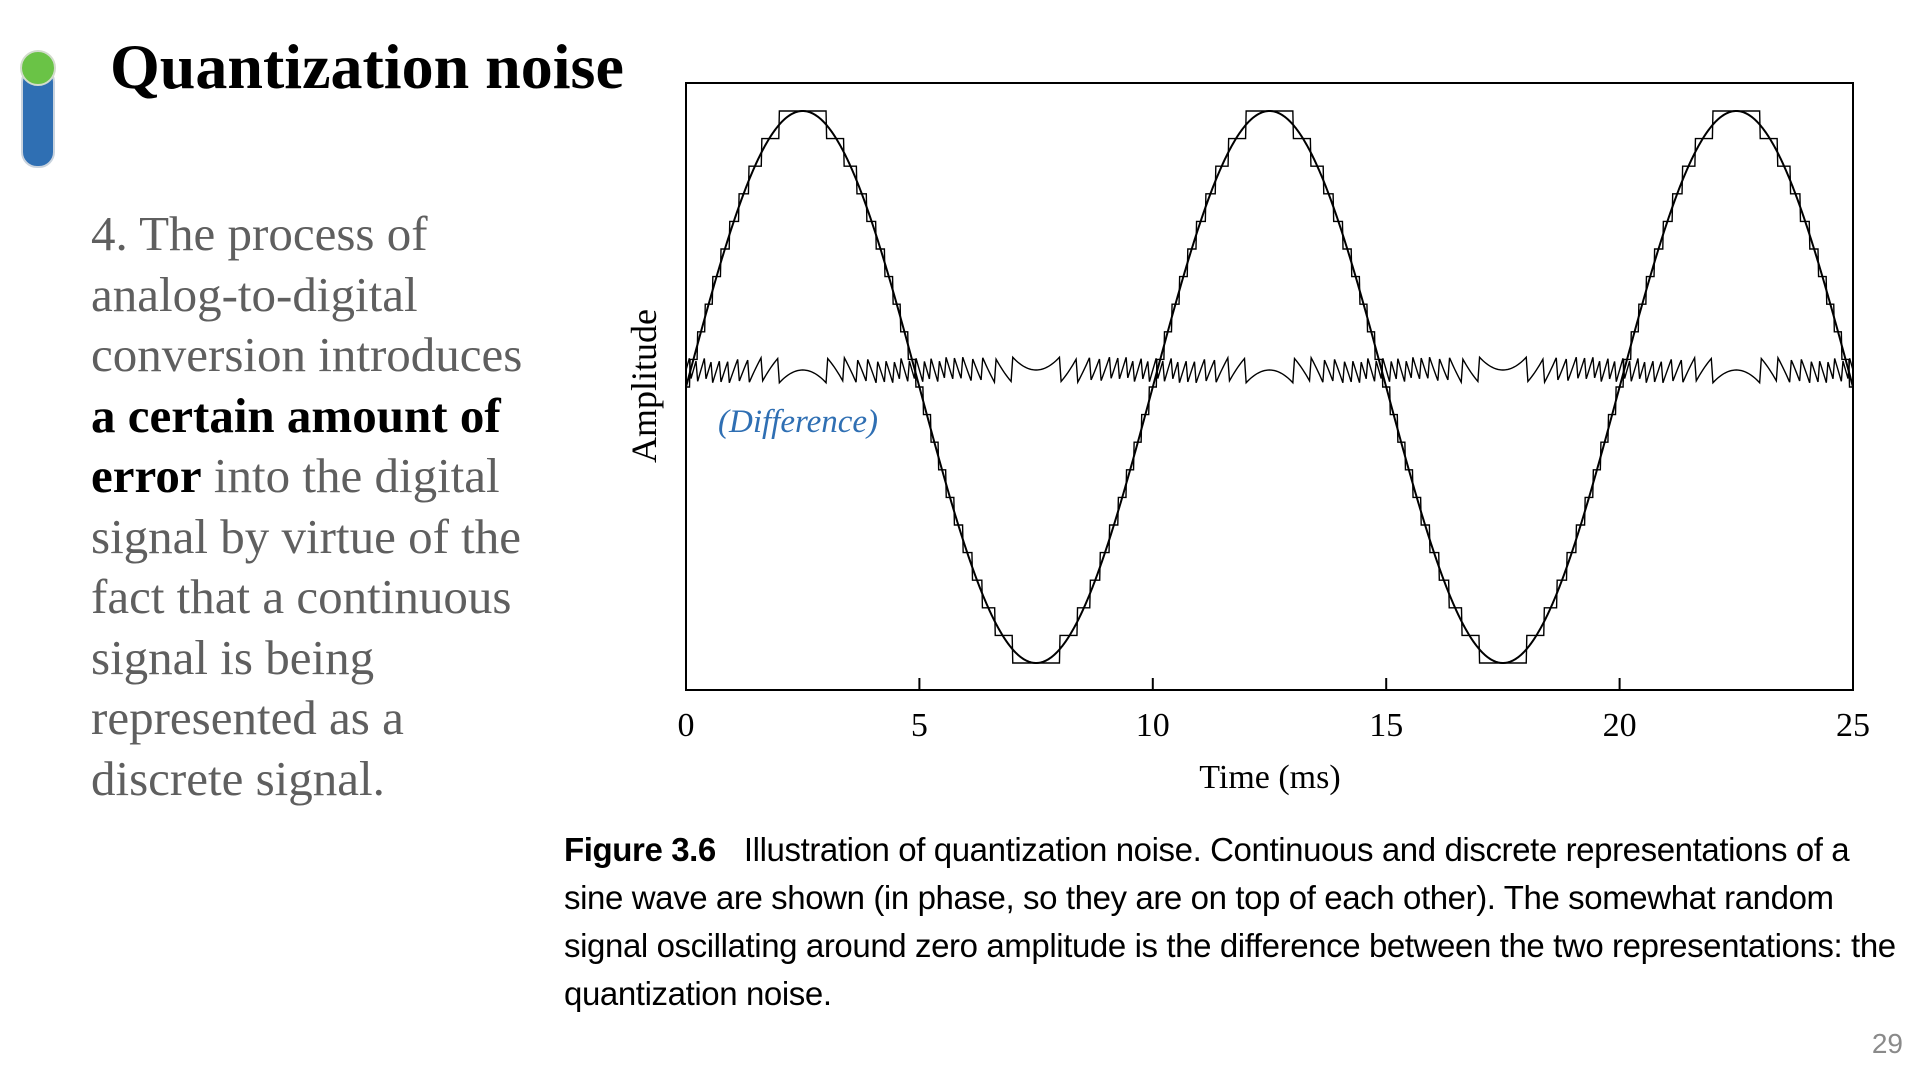  Describe the element at coordinates (367, 66) in the screenshot. I see `slide-title: Quantization noise` at that location.